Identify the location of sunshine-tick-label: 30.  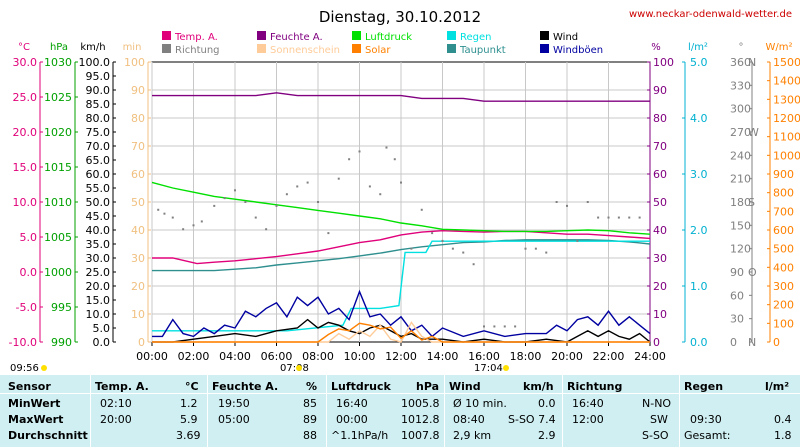
(138, 258).